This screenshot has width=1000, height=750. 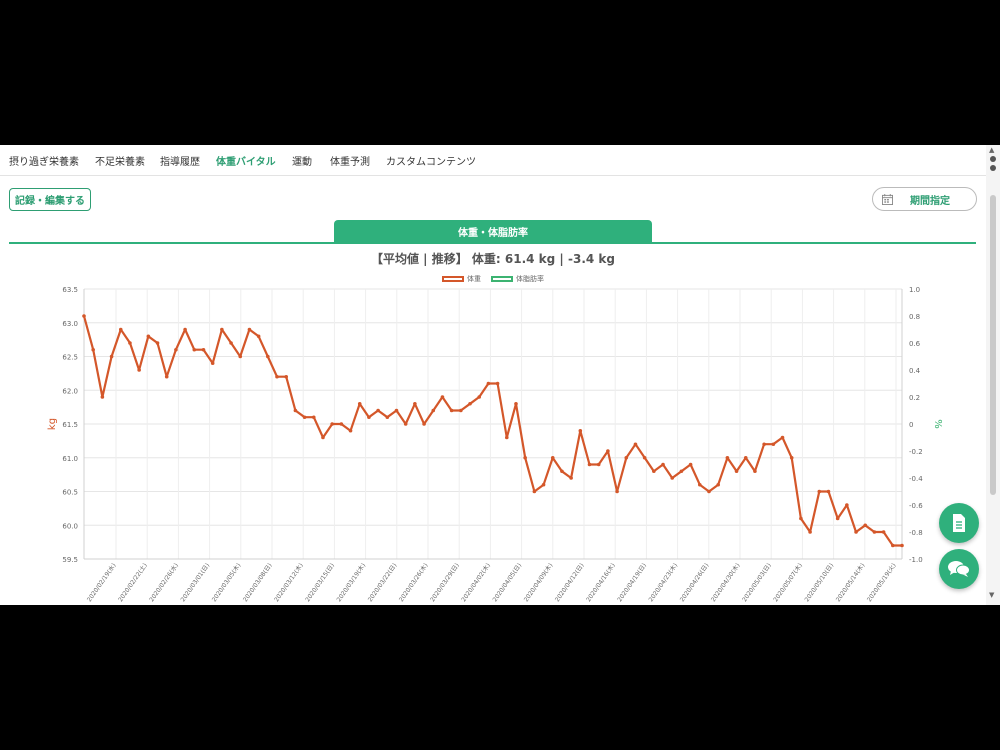 What do you see at coordinates (50, 199) in the screenshot?
I see `edit-record-button: 記録・編集する` at bounding box center [50, 199].